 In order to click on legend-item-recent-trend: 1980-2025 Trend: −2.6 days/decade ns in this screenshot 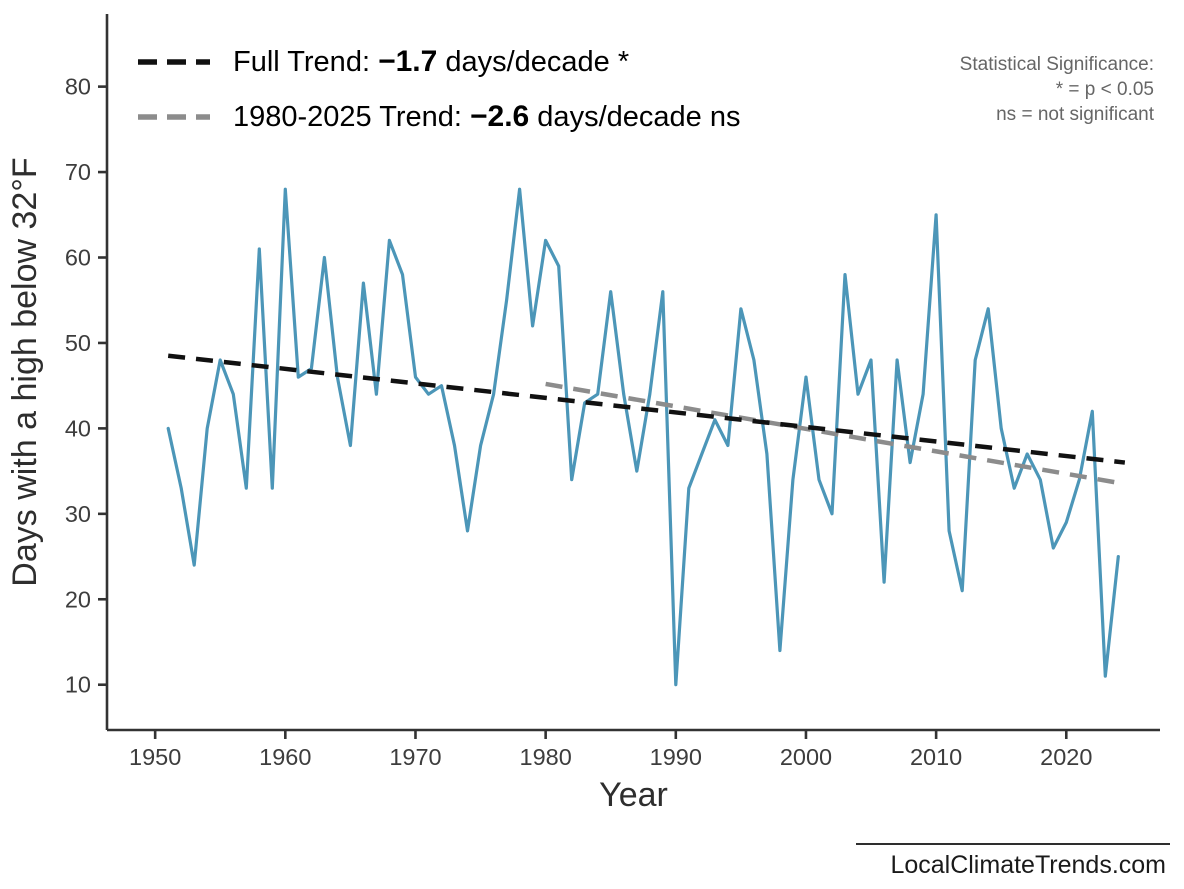, I will do `click(438, 116)`.